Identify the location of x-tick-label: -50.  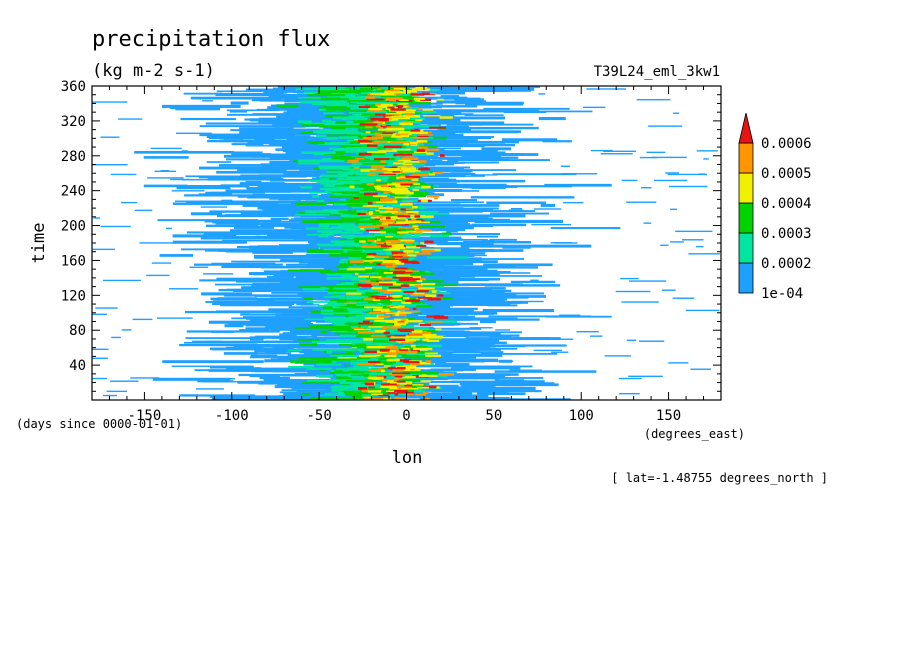
(318, 416).